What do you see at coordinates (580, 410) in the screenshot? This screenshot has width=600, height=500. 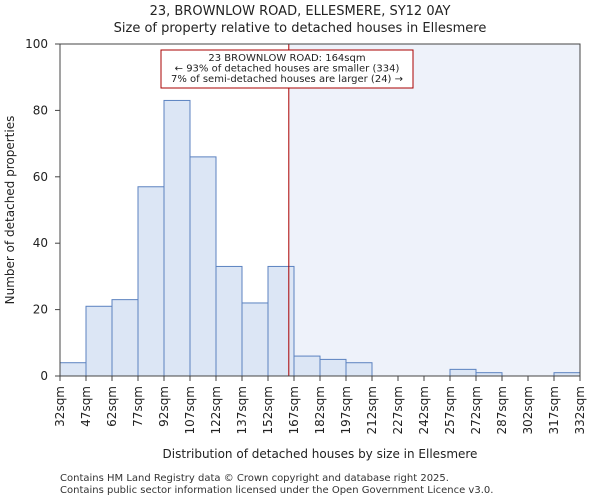 I see `x-tick-label: 332sqm` at bounding box center [580, 410].